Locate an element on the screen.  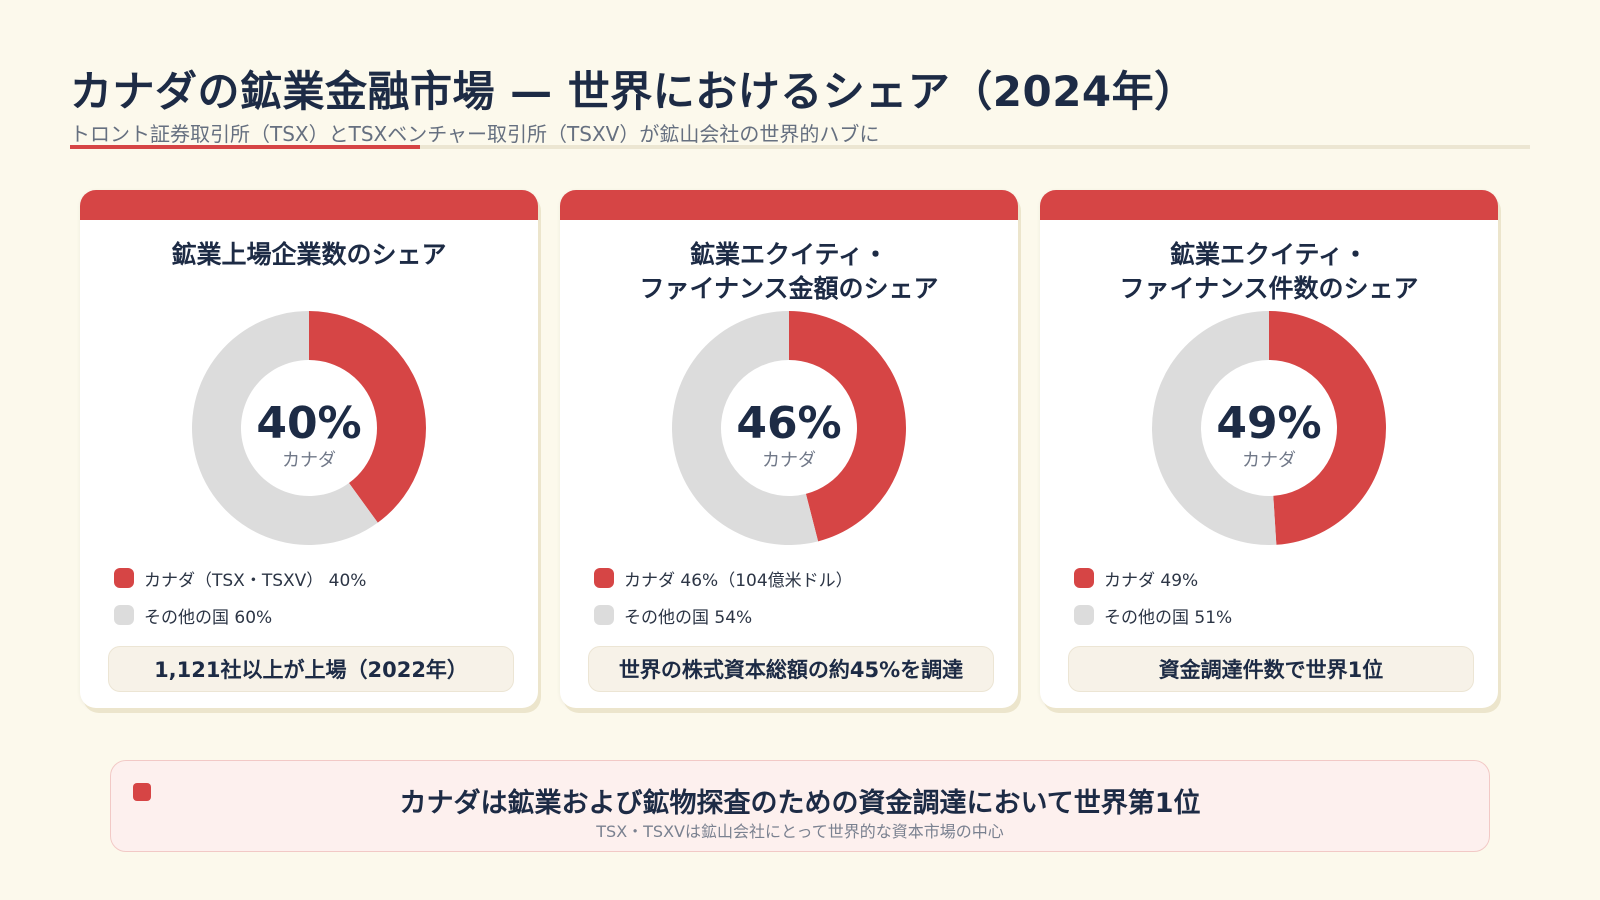
donut-chart: 49%カナダ is located at coordinates (1268, 428).